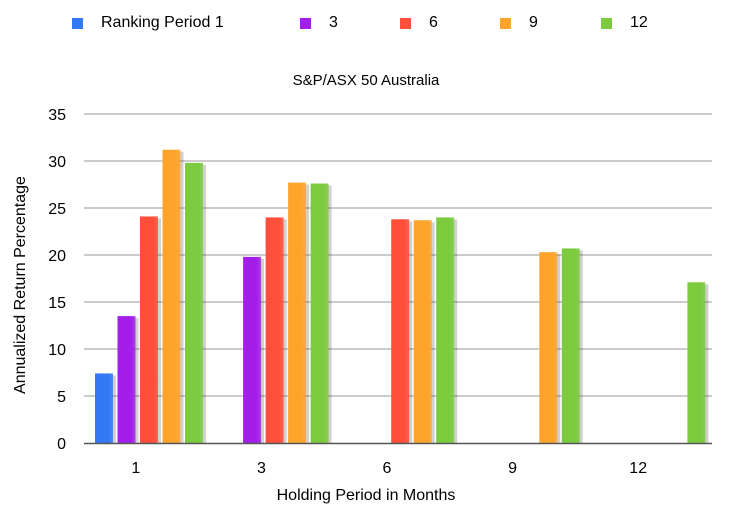 The image size is (732, 519). I want to click on x-tick-label: 6, so click(387, 468).